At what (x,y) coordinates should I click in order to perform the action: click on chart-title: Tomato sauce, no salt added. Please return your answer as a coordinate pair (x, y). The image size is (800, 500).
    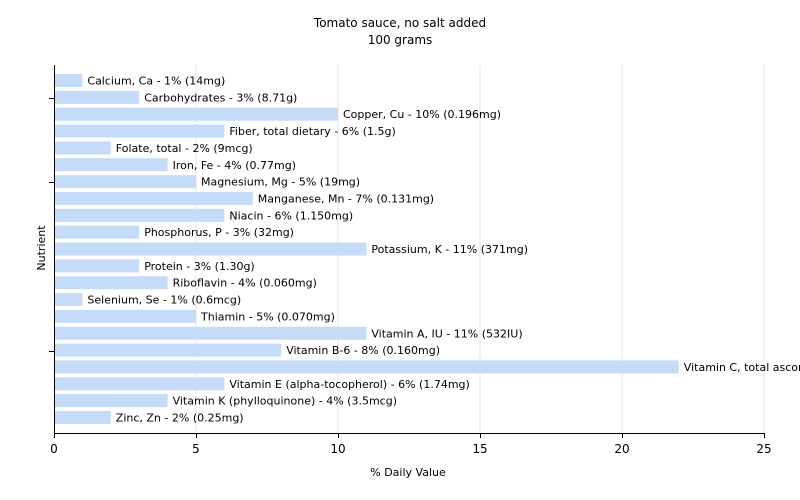
    Looking at the image, I should click on (399, 23).